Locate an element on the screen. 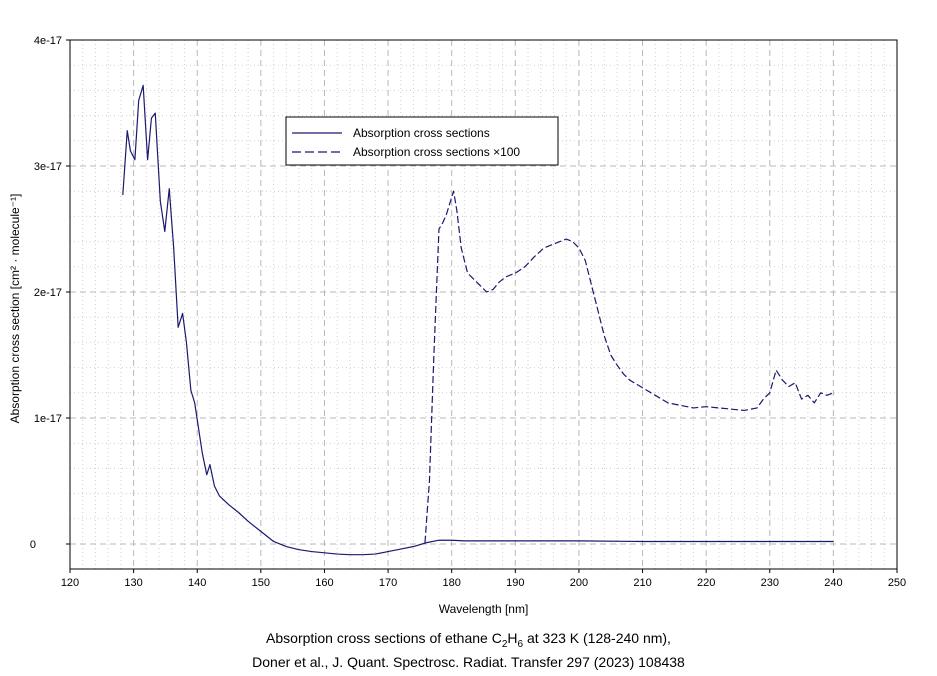 This screenshot has width=937, height=676. y-tick-label: 2e-17 is located at coordinates (48, 293).